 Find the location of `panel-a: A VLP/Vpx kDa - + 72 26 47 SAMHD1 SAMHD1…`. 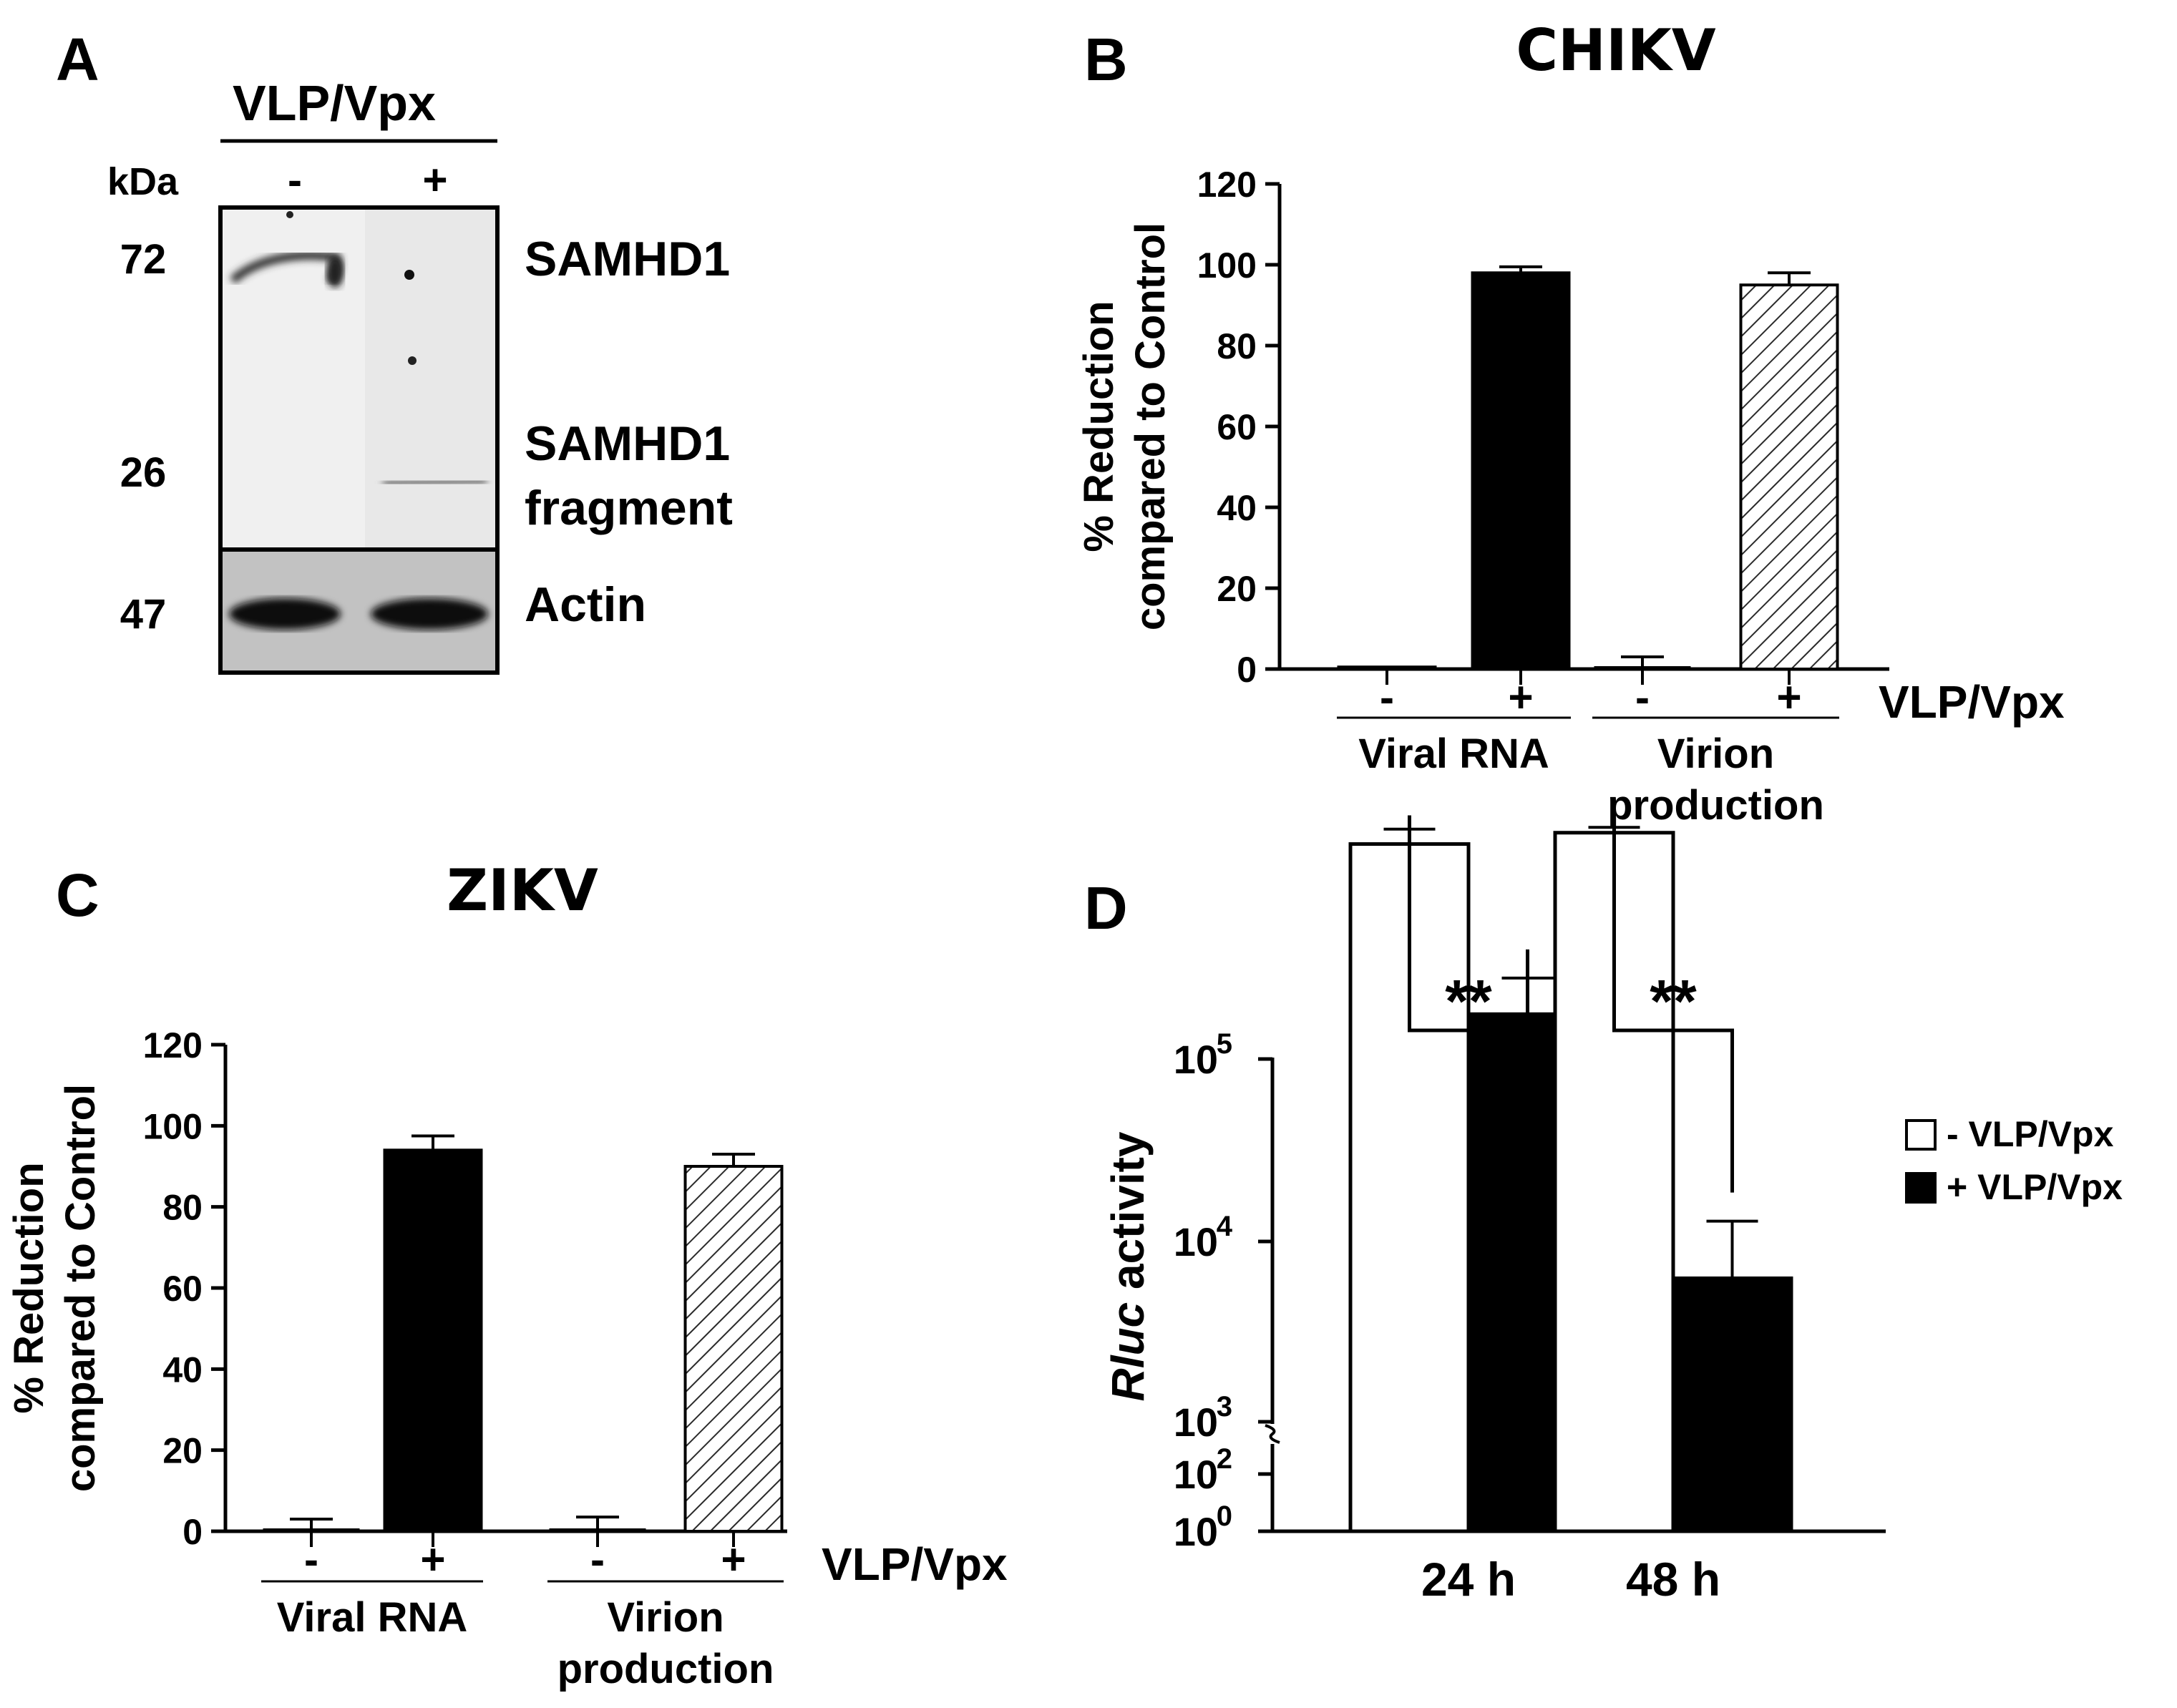

panel-a: A VLP/Vpx kDa - + 72 26 47 SAMHD1 SAMHD1… is located at coordinates (395, 350).